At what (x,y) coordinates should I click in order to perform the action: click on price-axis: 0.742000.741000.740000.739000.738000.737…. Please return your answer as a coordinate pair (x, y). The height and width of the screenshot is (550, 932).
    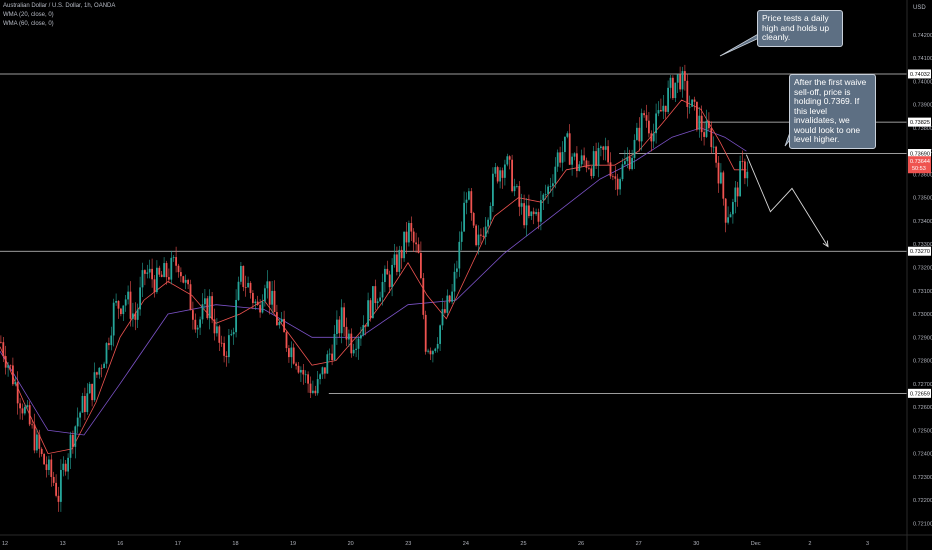
    Looking at the image, I should click on (922, 280).